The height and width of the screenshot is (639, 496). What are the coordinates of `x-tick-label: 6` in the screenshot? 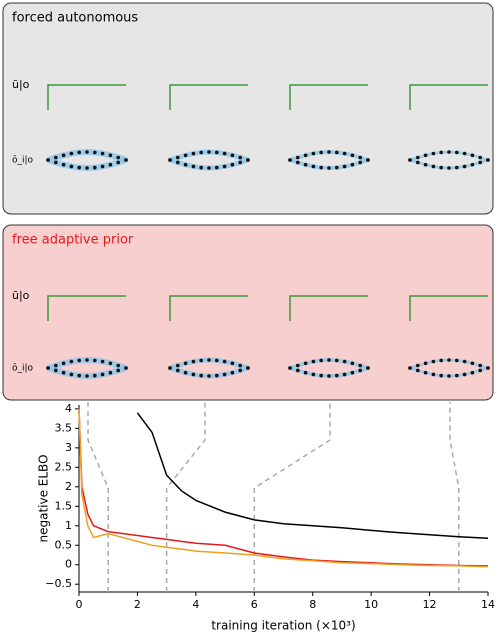 It's located at (254, 604).